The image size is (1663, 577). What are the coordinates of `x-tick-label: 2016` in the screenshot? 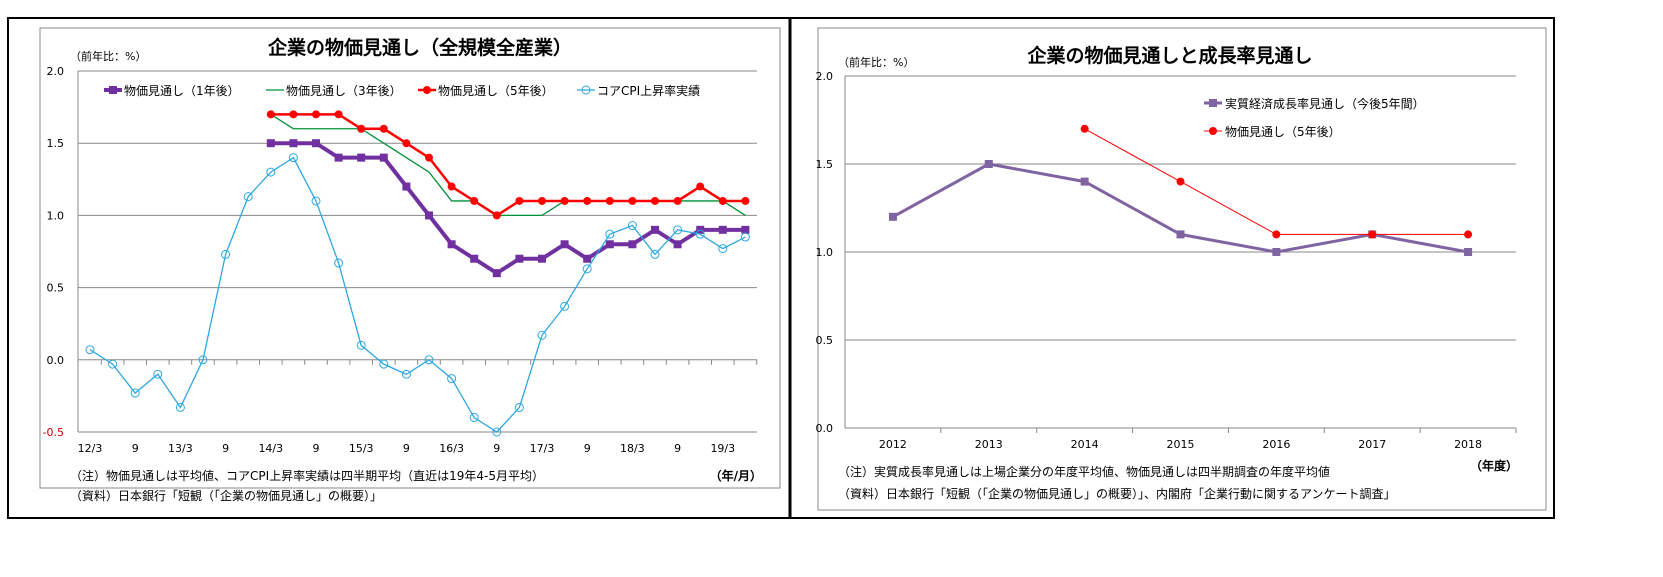 It's located at (1276, 444).